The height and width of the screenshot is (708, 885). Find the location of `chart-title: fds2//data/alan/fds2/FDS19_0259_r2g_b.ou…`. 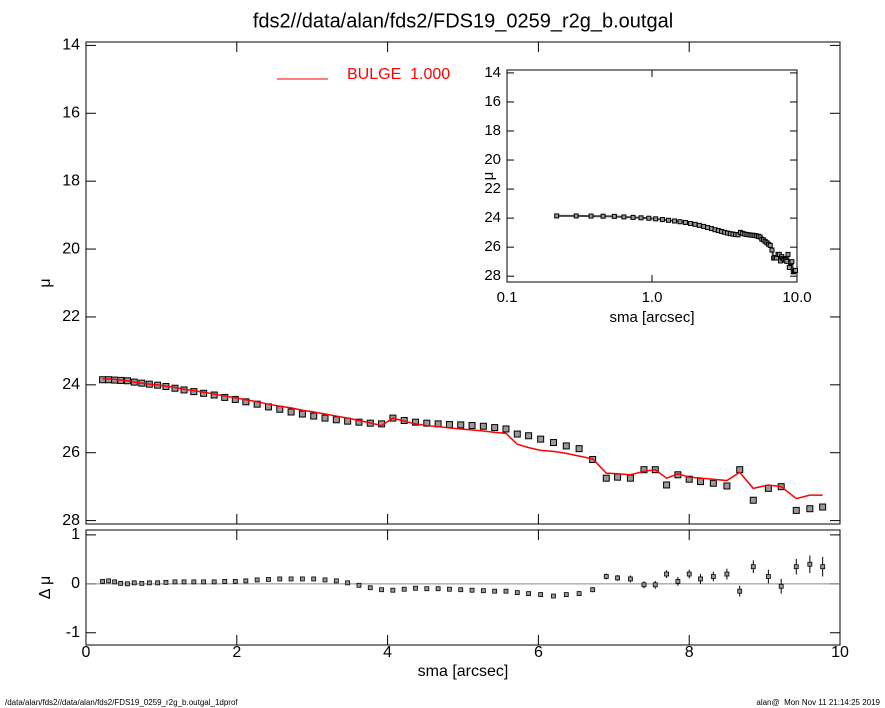

chart-title: fds2//data/alan/fds2/FDS19_0259_r2g_b.ou… is located at coordinates (463, 21).